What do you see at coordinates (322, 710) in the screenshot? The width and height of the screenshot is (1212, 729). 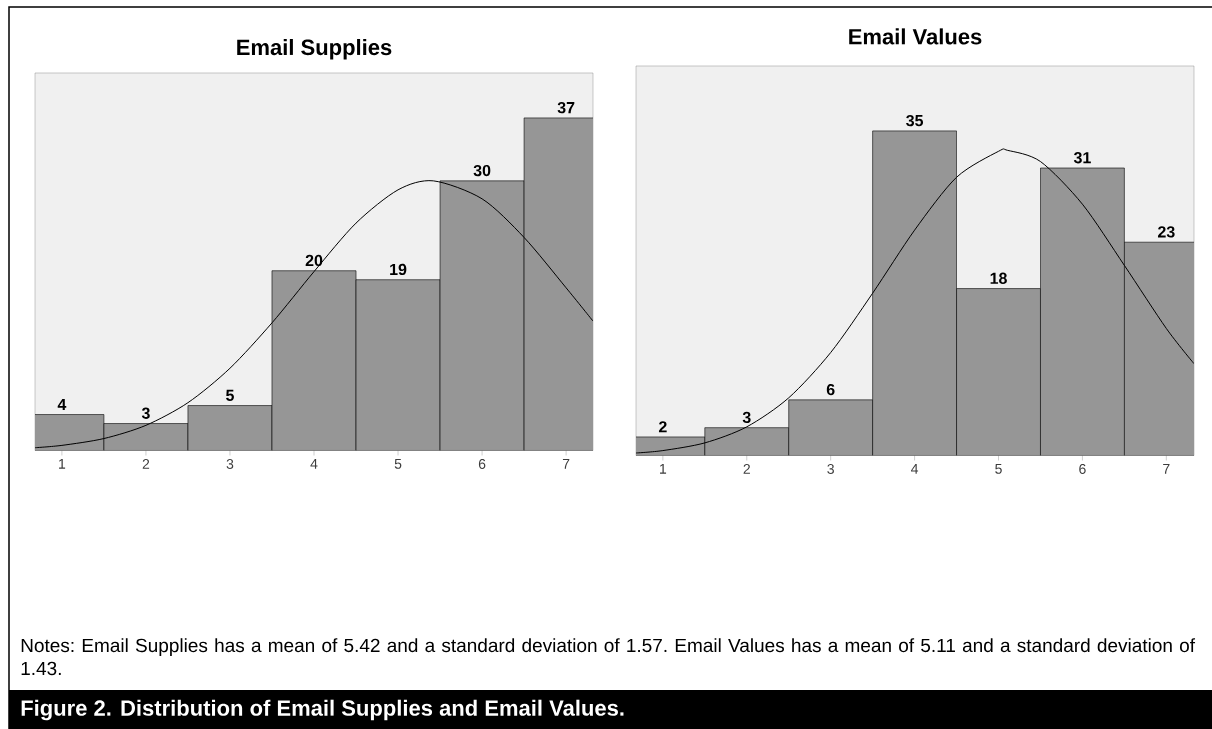 I see `caption: Figure 2. Distribution of Email Supplies and Email Values.` at bounding box center [322, 710].